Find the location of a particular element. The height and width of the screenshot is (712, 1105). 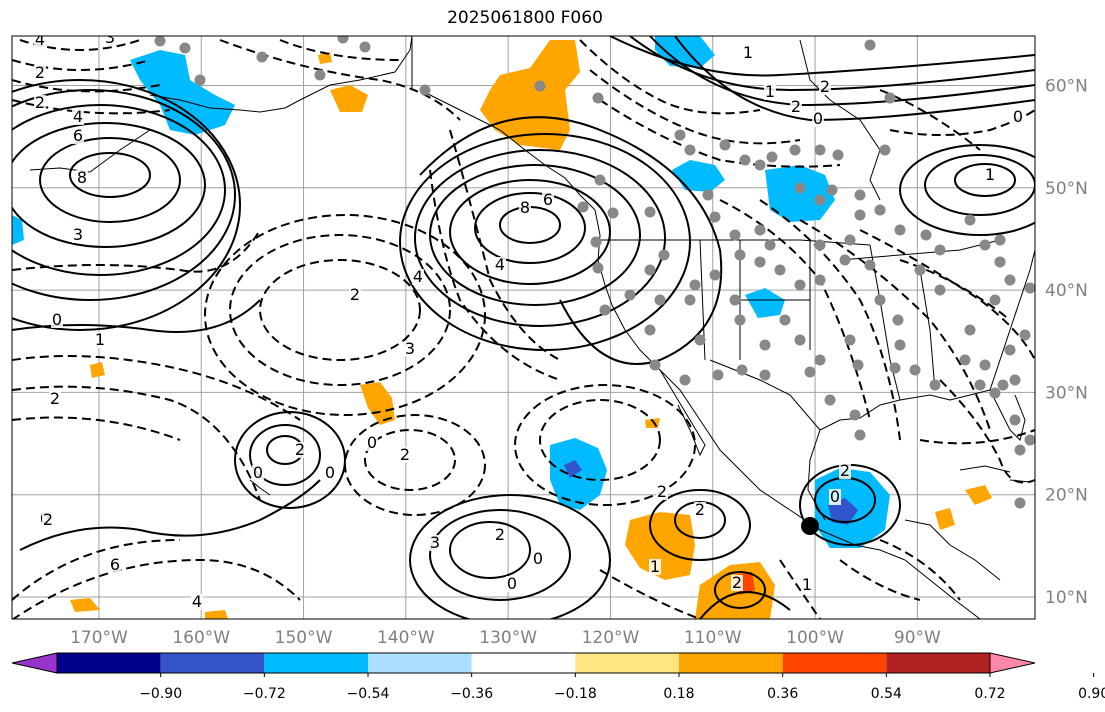

colorbar-tick: −0.90 is located at coordinates (160, 694).